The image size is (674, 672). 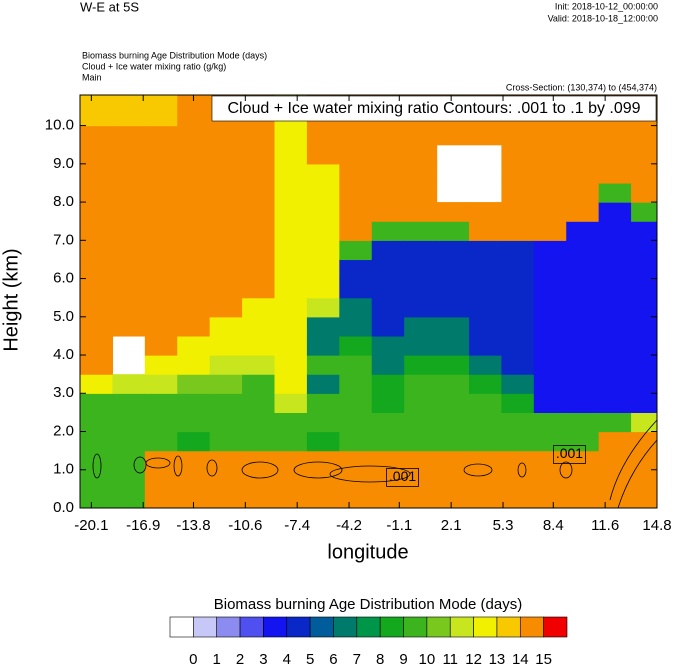 I want to click on x-axis-title: longitude, so click(x=367, y=552).